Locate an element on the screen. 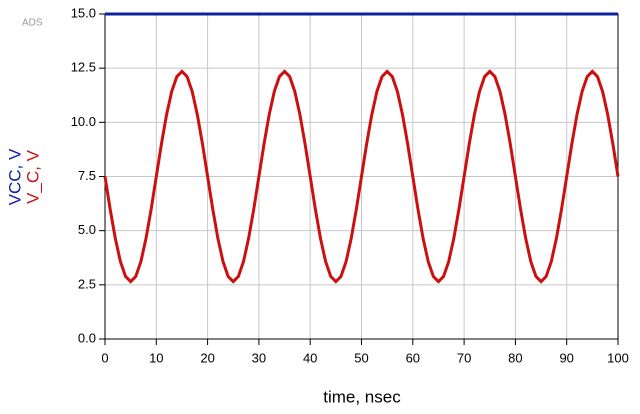  y-tick-label: 12.5 is located at coordinates (83, 67).